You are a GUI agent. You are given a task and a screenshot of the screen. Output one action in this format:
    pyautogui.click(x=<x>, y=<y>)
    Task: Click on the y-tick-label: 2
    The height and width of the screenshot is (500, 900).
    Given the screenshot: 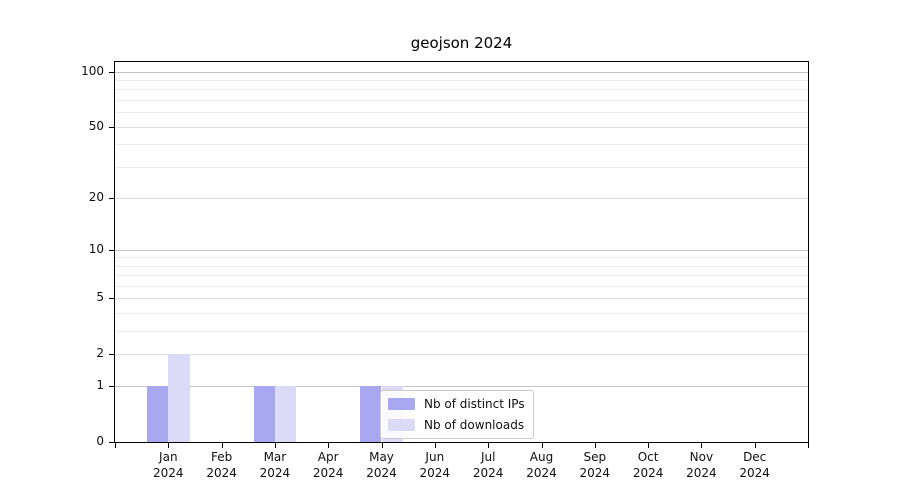 What is the action you would take?
    pyautogui.click(x=100, y=352)
    